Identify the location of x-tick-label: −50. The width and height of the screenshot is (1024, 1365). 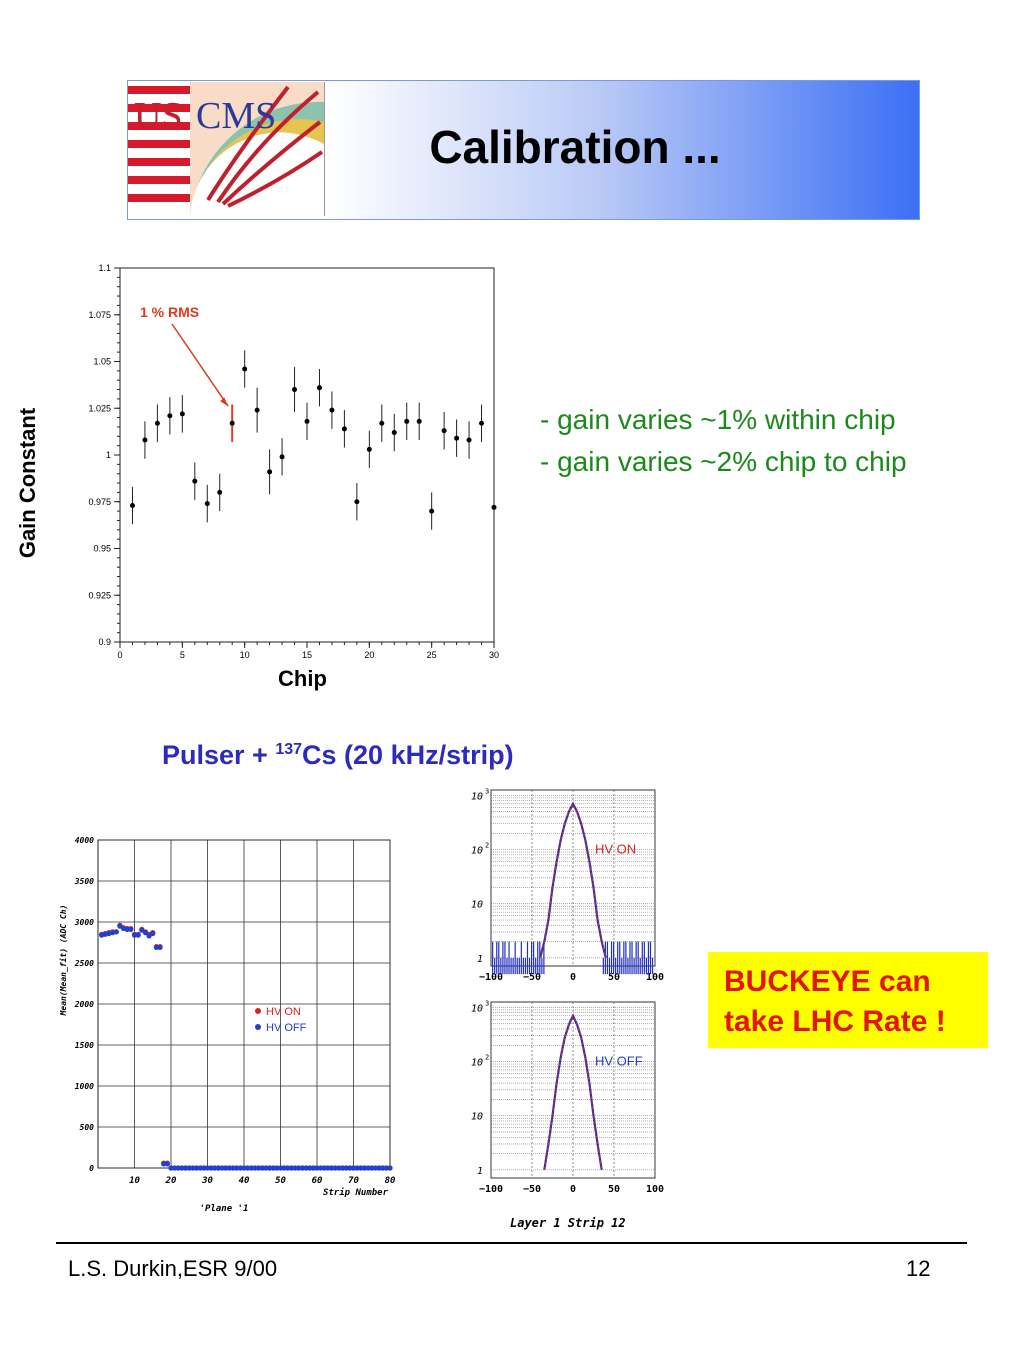
(532, 1189).